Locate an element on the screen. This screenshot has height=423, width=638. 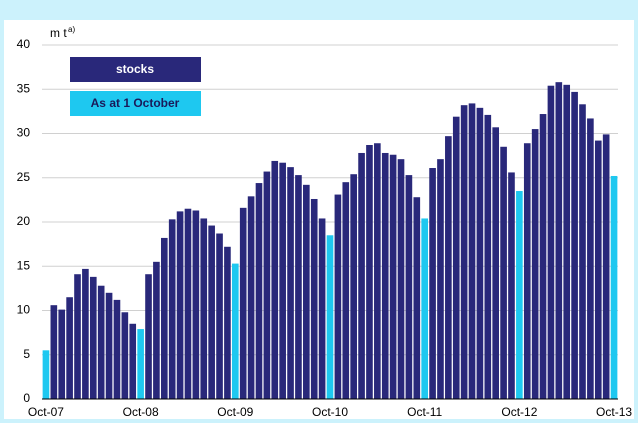
y-tick-label: 20 is located at coordinates (24, 221).